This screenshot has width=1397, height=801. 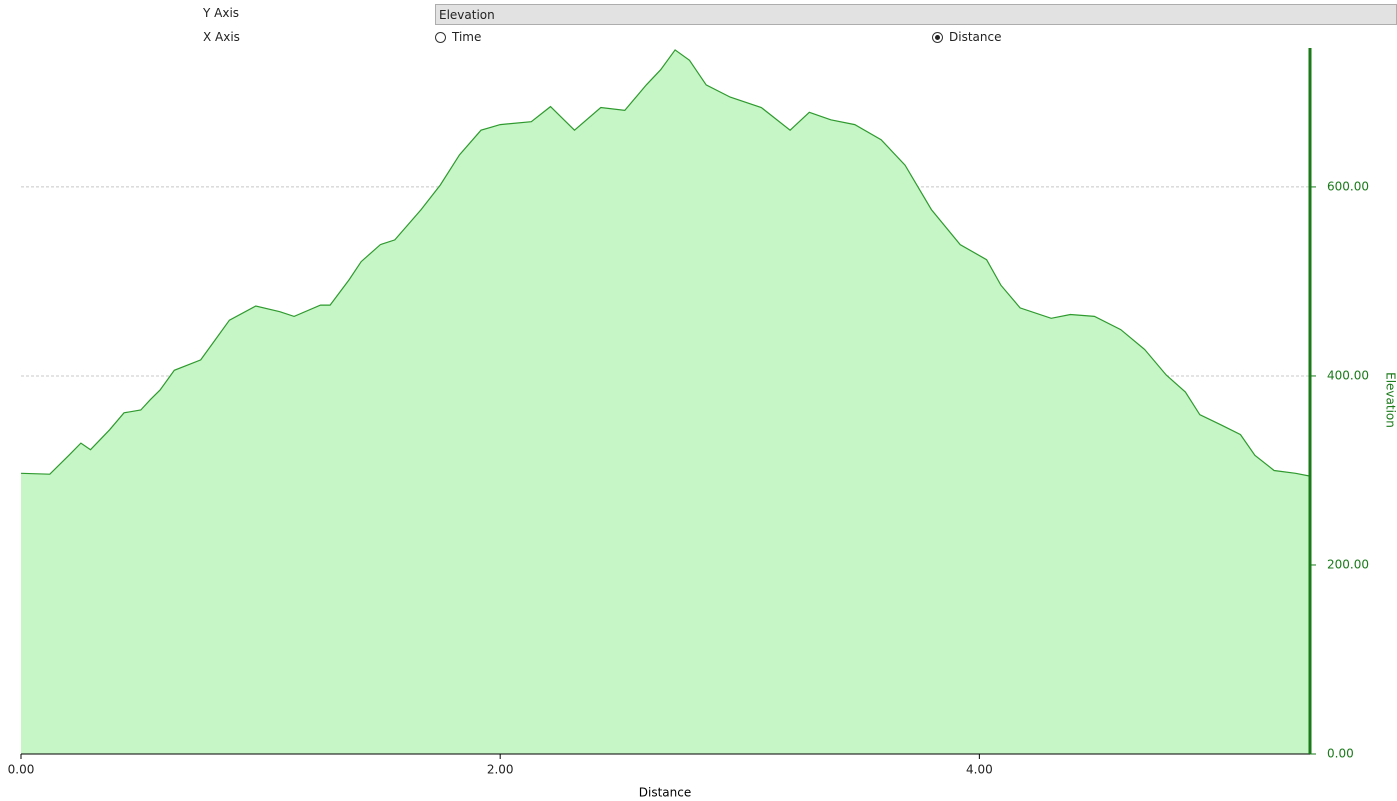 What do you see at coordinates (221, 37) in the screenshot?
I see `x-axis-label: X Axis` at bounding box center [221, 37].